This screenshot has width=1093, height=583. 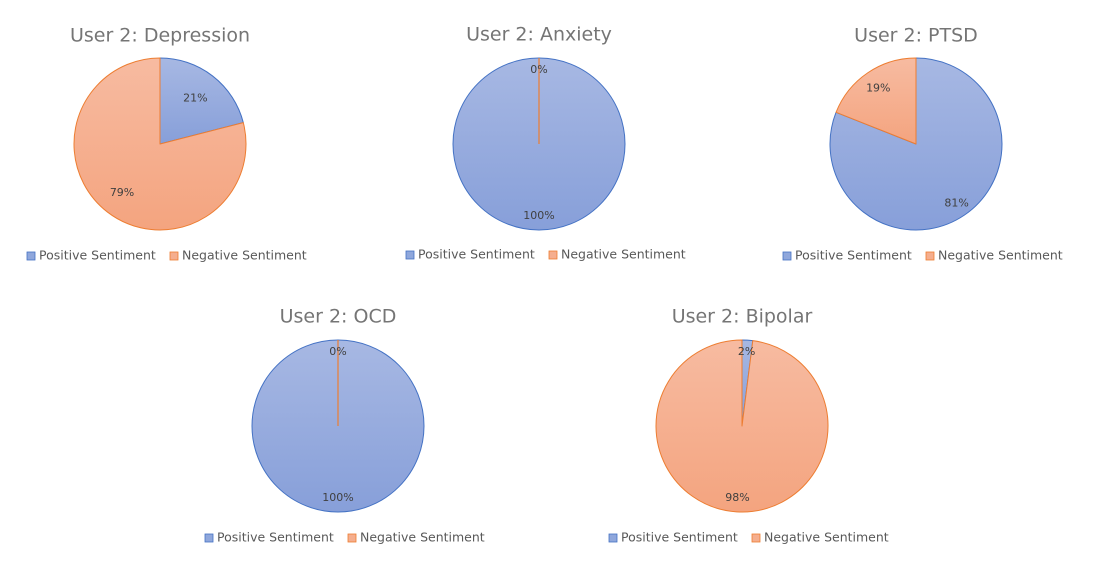 I want to click on data-label-positive: 81%, so click(x=956, y=203).